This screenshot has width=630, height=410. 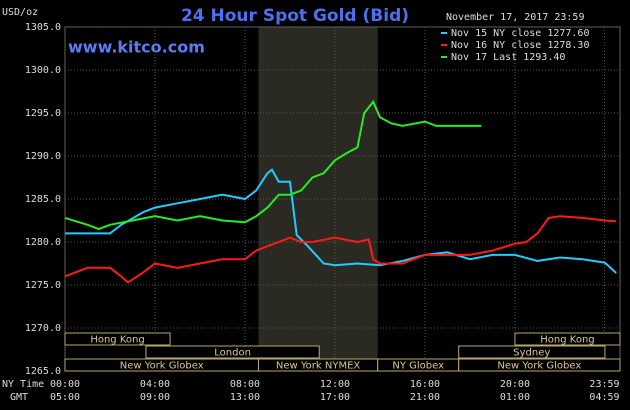 I want to click on gmt-tick-label: 13:00, so click(x=245, y=397).